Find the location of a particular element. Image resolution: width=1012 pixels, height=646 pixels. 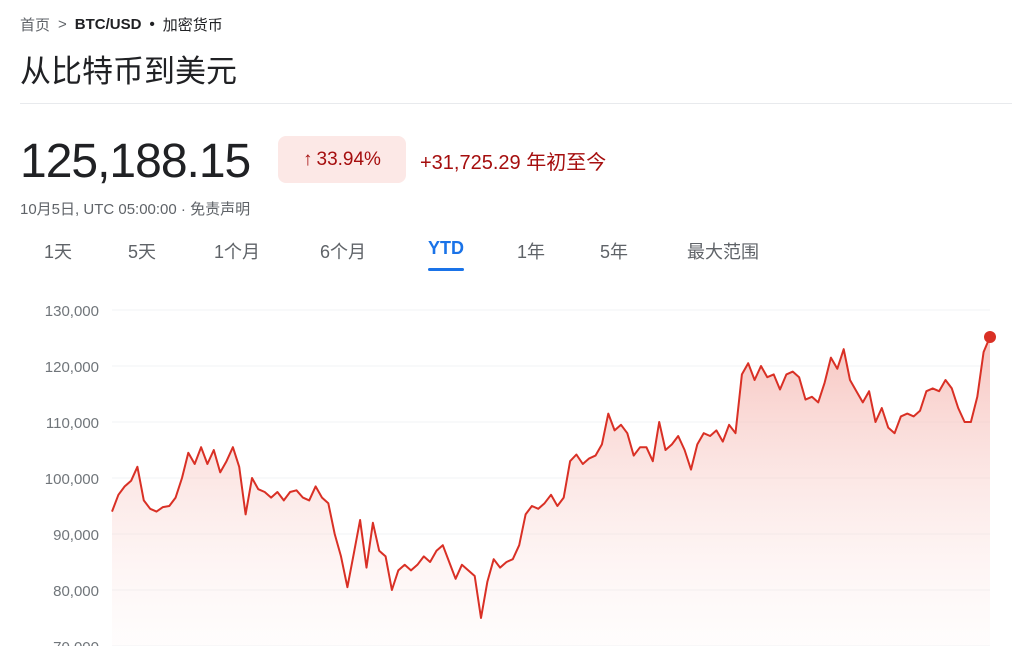

change-value: +31,725.29 is located at coordinates (470, 163).